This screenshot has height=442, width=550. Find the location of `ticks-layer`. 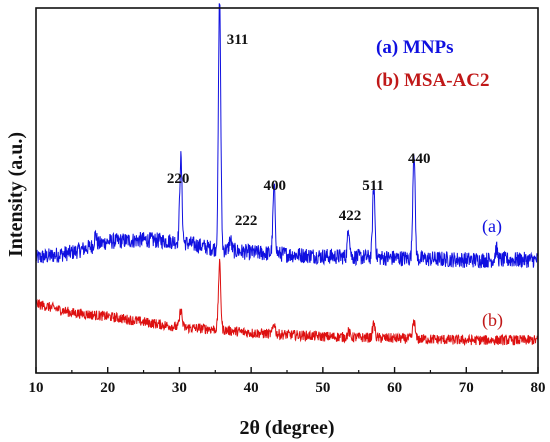

ticks-layer is located at coordinates (287, 370).